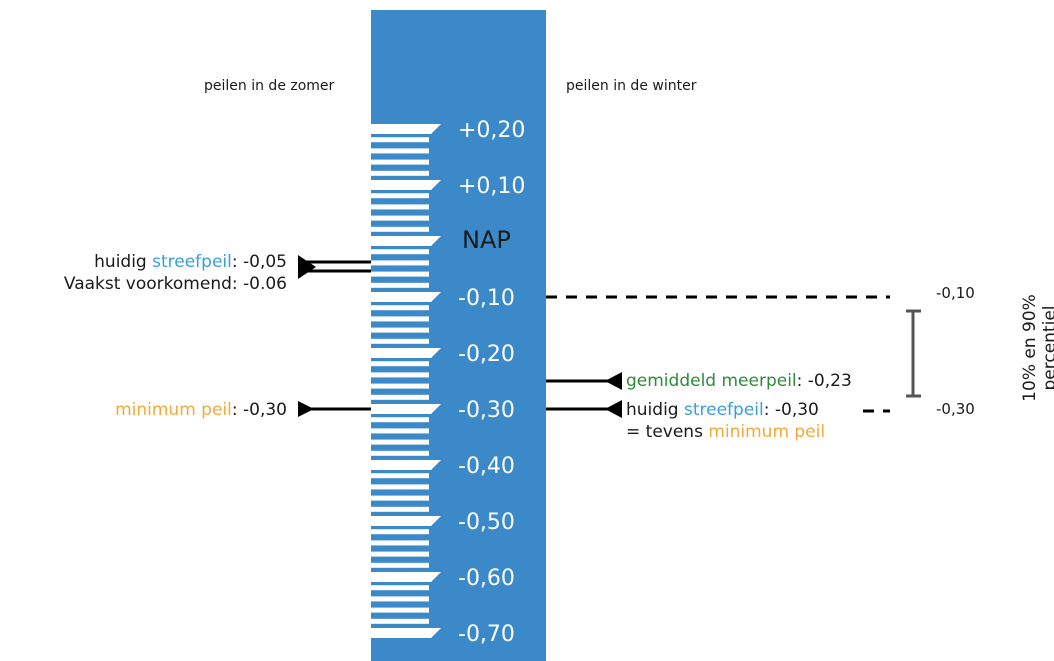 The width and height of the screenshot is (1054, 661). I want to click on summer-vaakst-label: Vaakst voorkomend: -0.06, so click(175, 284).